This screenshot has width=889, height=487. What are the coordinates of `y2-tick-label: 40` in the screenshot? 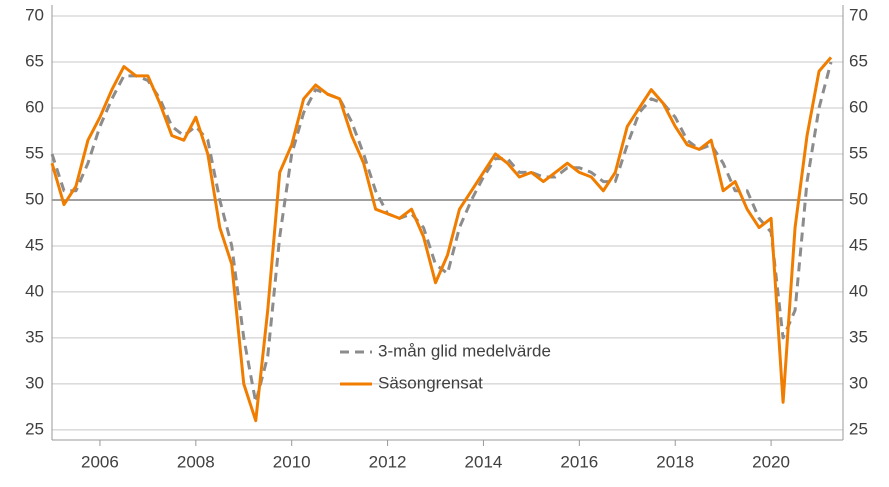 It's located at (858, 290).